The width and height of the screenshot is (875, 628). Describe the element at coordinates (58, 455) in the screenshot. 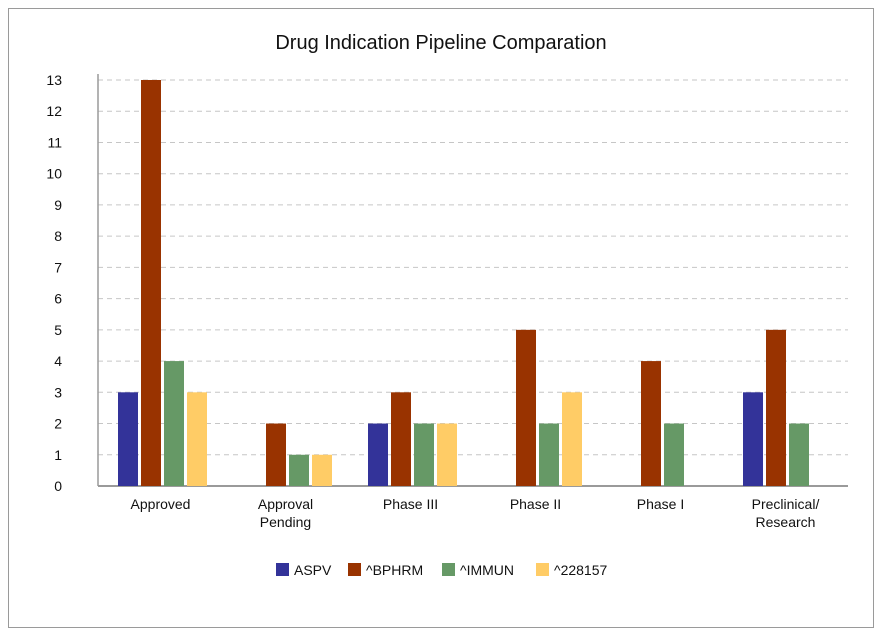

I see `y-tick-label: 1` at that location.